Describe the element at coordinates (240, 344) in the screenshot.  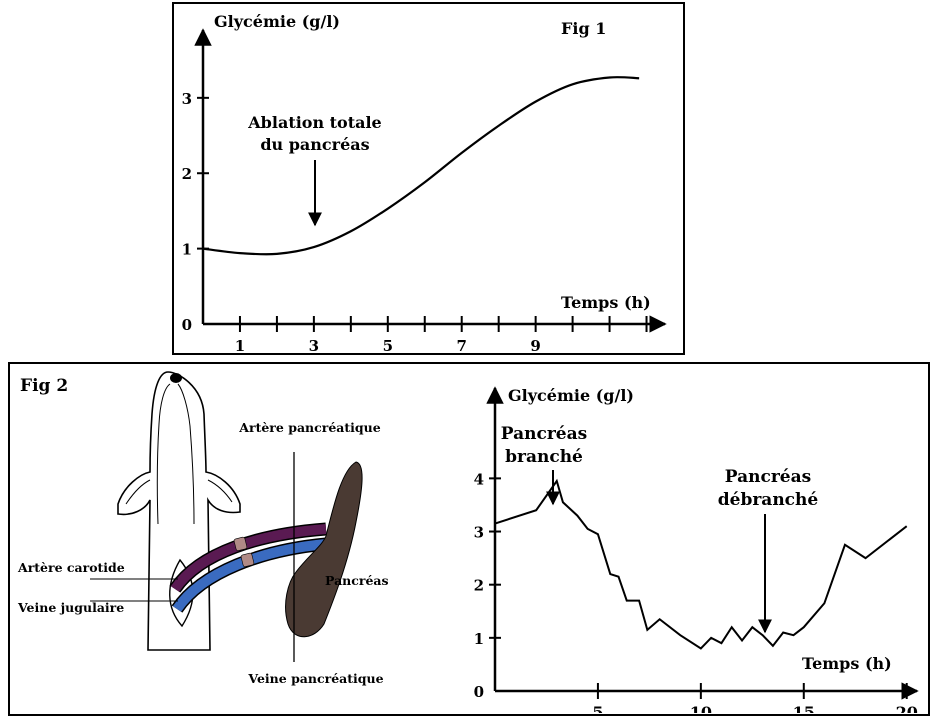
I see `fig1-x-tick-label: 1` at that location.